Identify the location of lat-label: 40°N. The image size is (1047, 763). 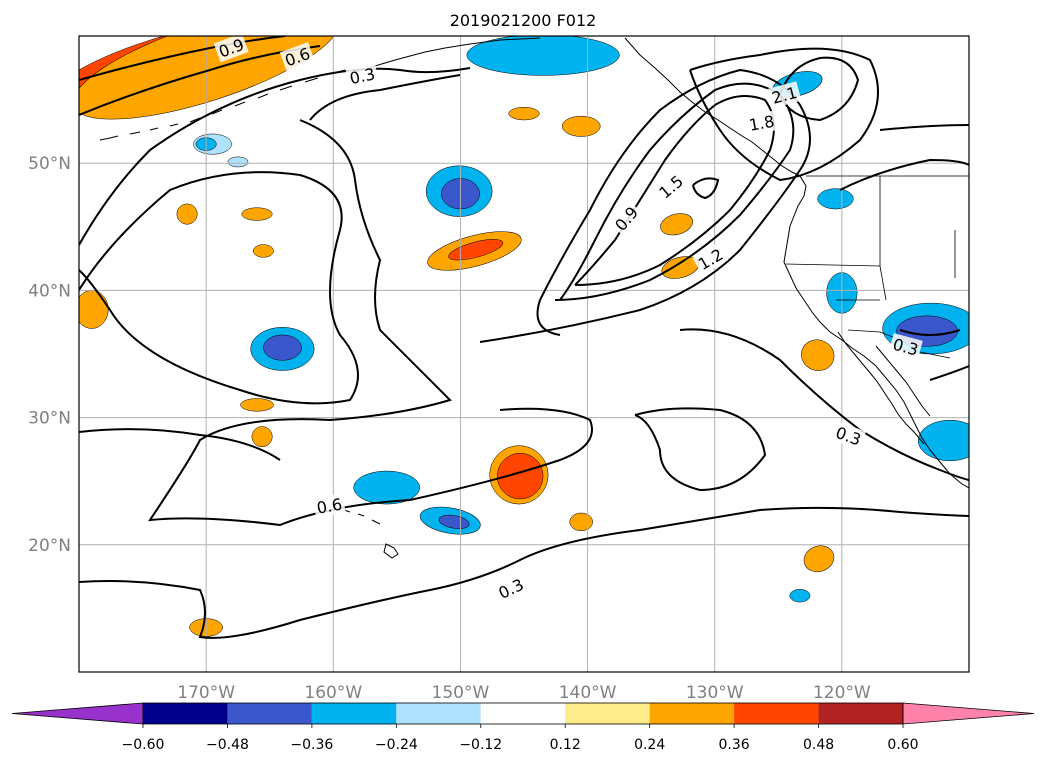
(49, 291).